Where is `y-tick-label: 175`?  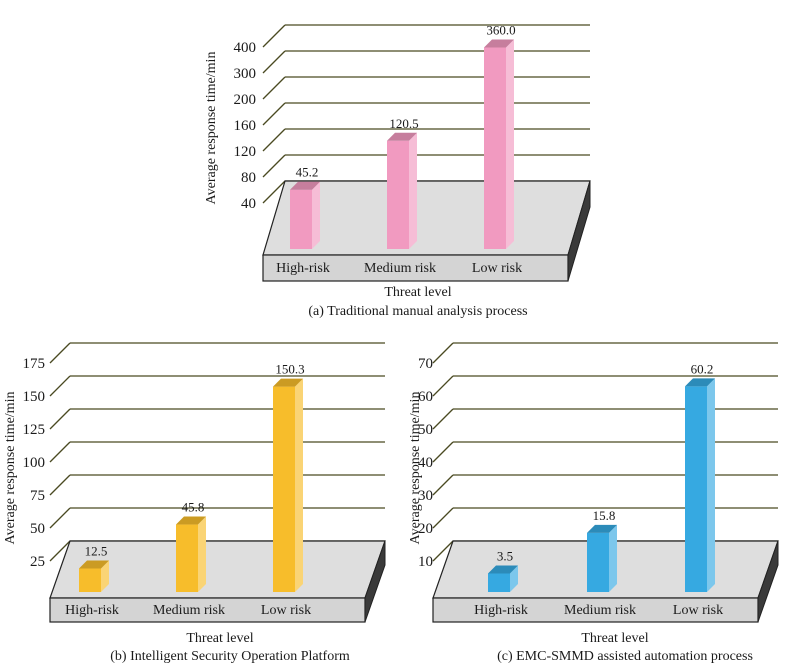
y-tick-label: 175 is located at coordinates (34, 364).